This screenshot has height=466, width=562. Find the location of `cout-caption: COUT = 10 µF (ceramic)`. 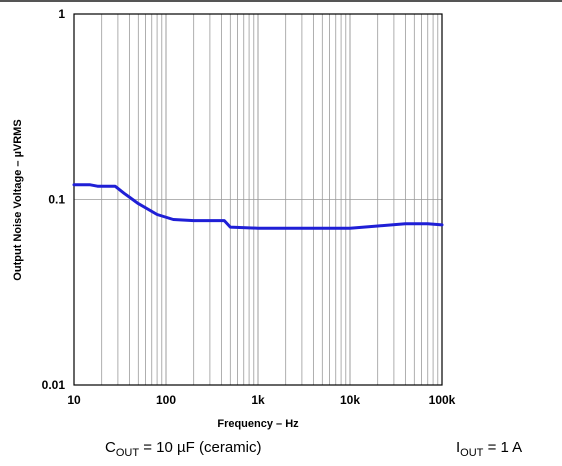

cout-caption: COUT = 10 µF (ceramic) is located at coordinates (183, 449).